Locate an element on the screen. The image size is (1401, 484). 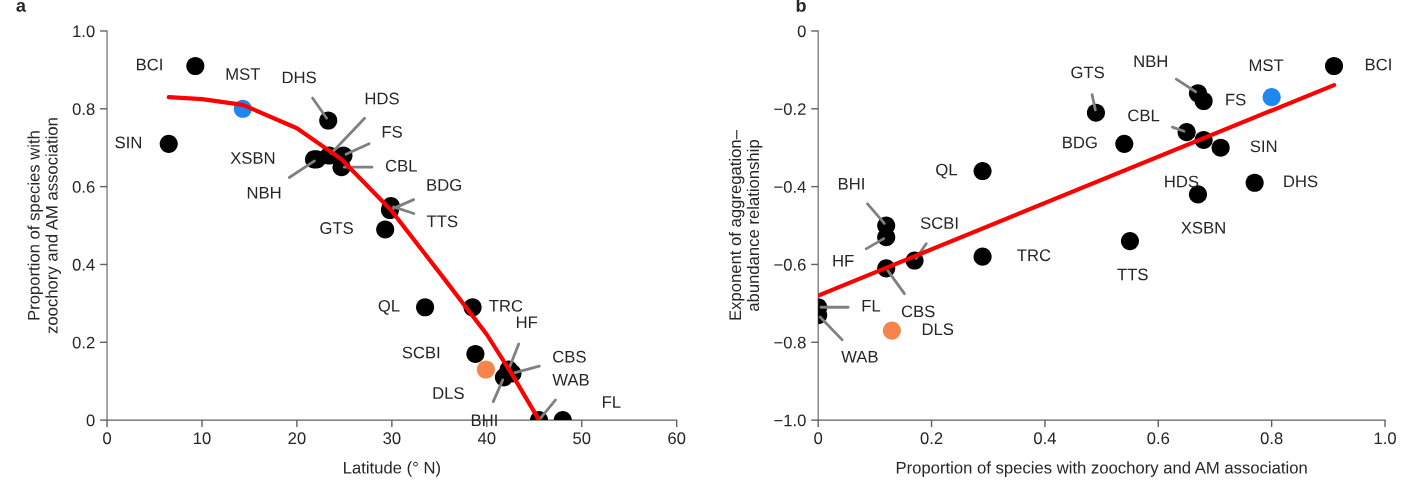
y-axis-title: Exponent of aggregation– abundance relationship is located at coordinates (745, 225).